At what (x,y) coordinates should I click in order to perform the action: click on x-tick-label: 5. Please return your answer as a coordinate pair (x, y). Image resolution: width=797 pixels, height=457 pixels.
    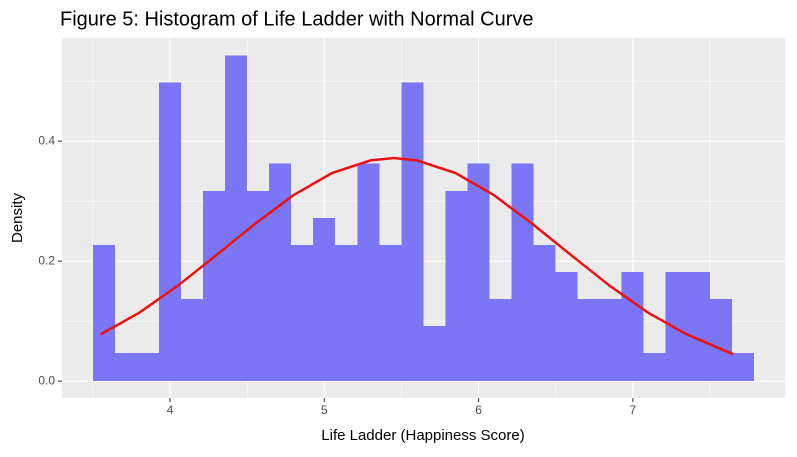
    Looking at the image, I should click on (324, 410).